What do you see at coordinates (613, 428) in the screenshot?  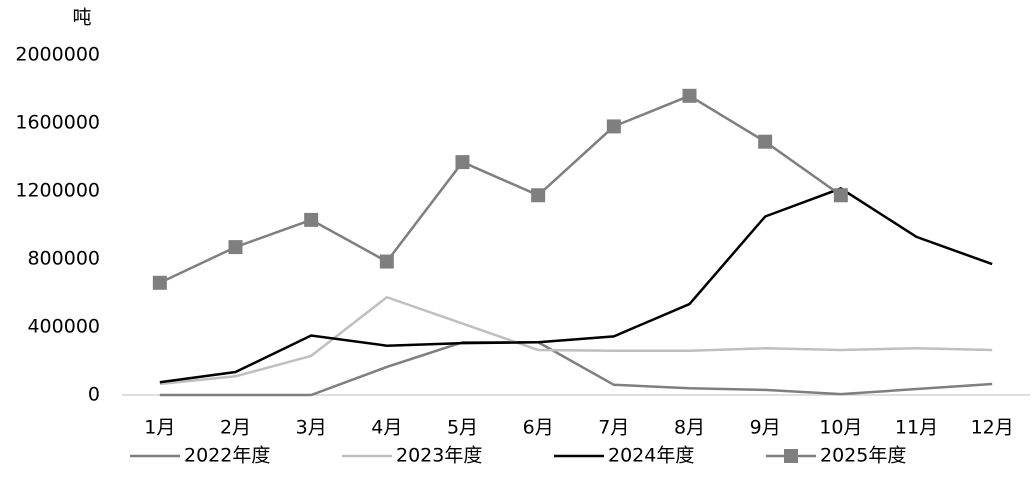 I see `x-tick-label: 7月` at bounding box center [613, 428].